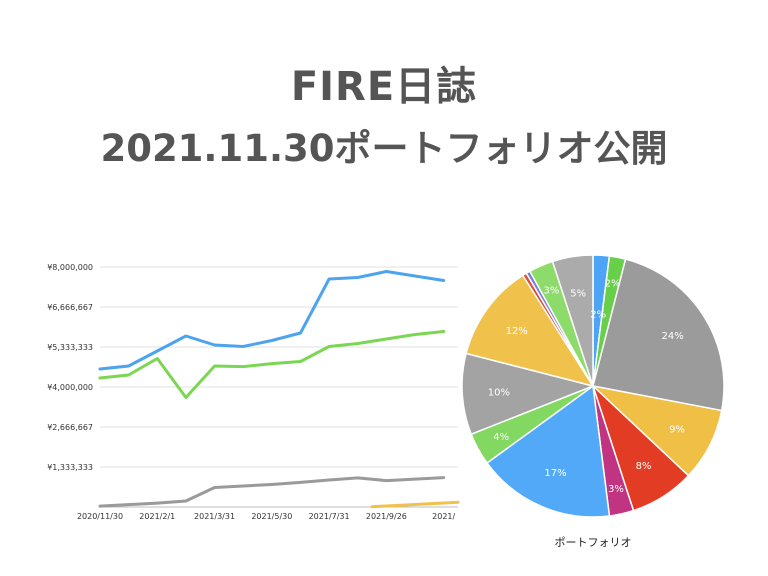 This screenshot has width=768, height=576. Describe the element at coordinates (677, 429) in the screenshot. I see `pie-slice-label: 9%` at that location.